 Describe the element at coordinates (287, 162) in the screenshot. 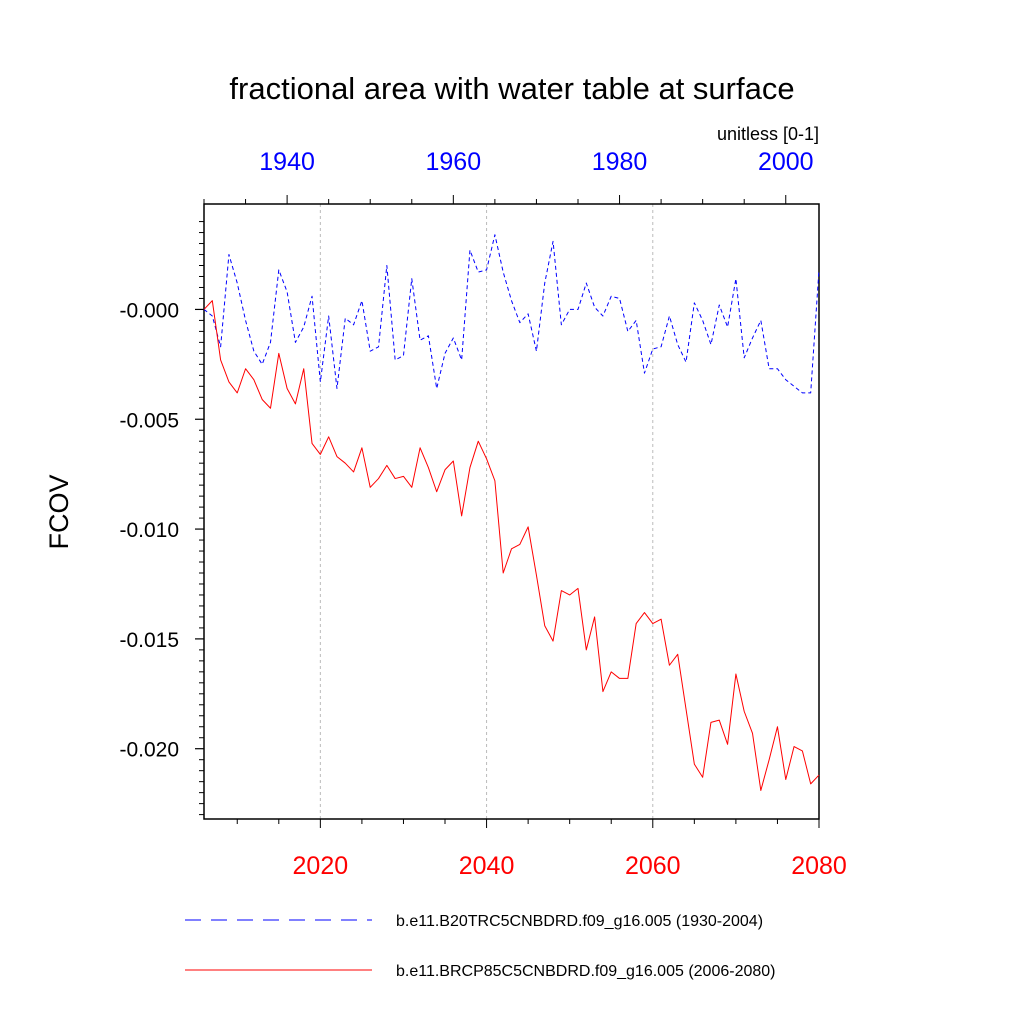

I see `top-tick-label: 1940` at that location.